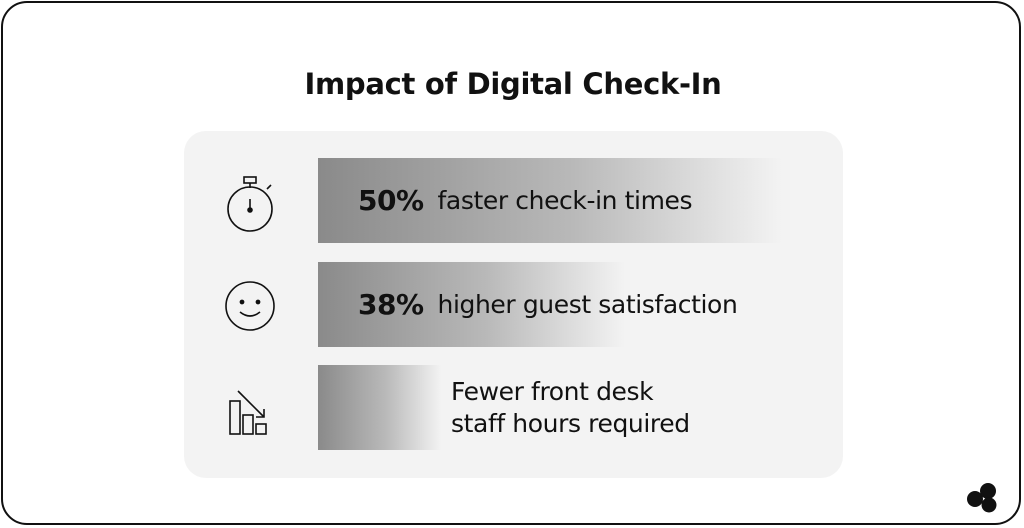 This screenshot has width=1024, height=528. Describe the element at coordinates (391, 304) in the screenshot. I see `value-label-satisfaction: 38%` at that location.